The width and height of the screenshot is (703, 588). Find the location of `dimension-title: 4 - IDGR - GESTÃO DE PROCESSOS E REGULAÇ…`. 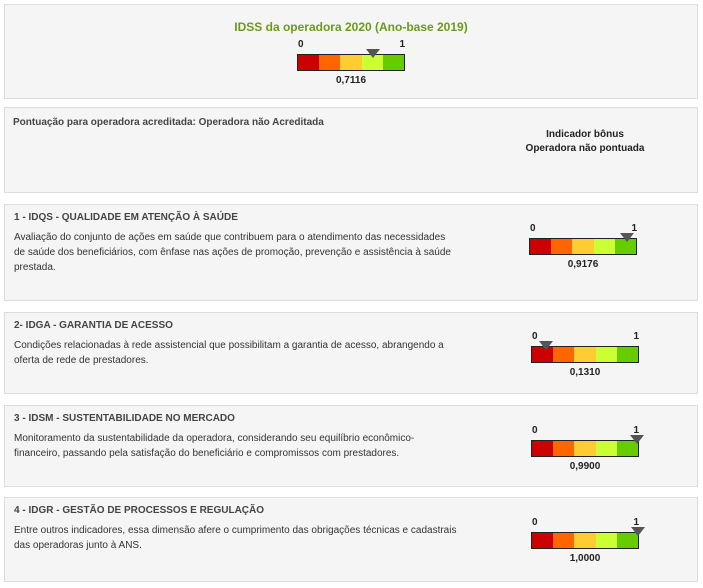

dimension-title: 4 - IDGR - GESTÃO DE PROCESSOS E REGULAÇ… is located at coordinates (139, 510).